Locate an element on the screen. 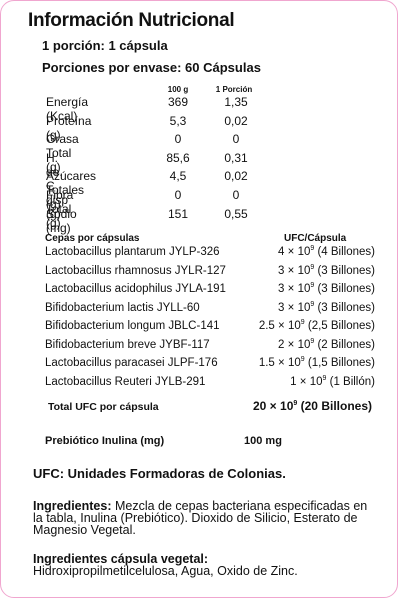 The width and height of the screenshot is (400, 600). ufc-header: UFC/Cápsula is located at coordinates (315, 238).